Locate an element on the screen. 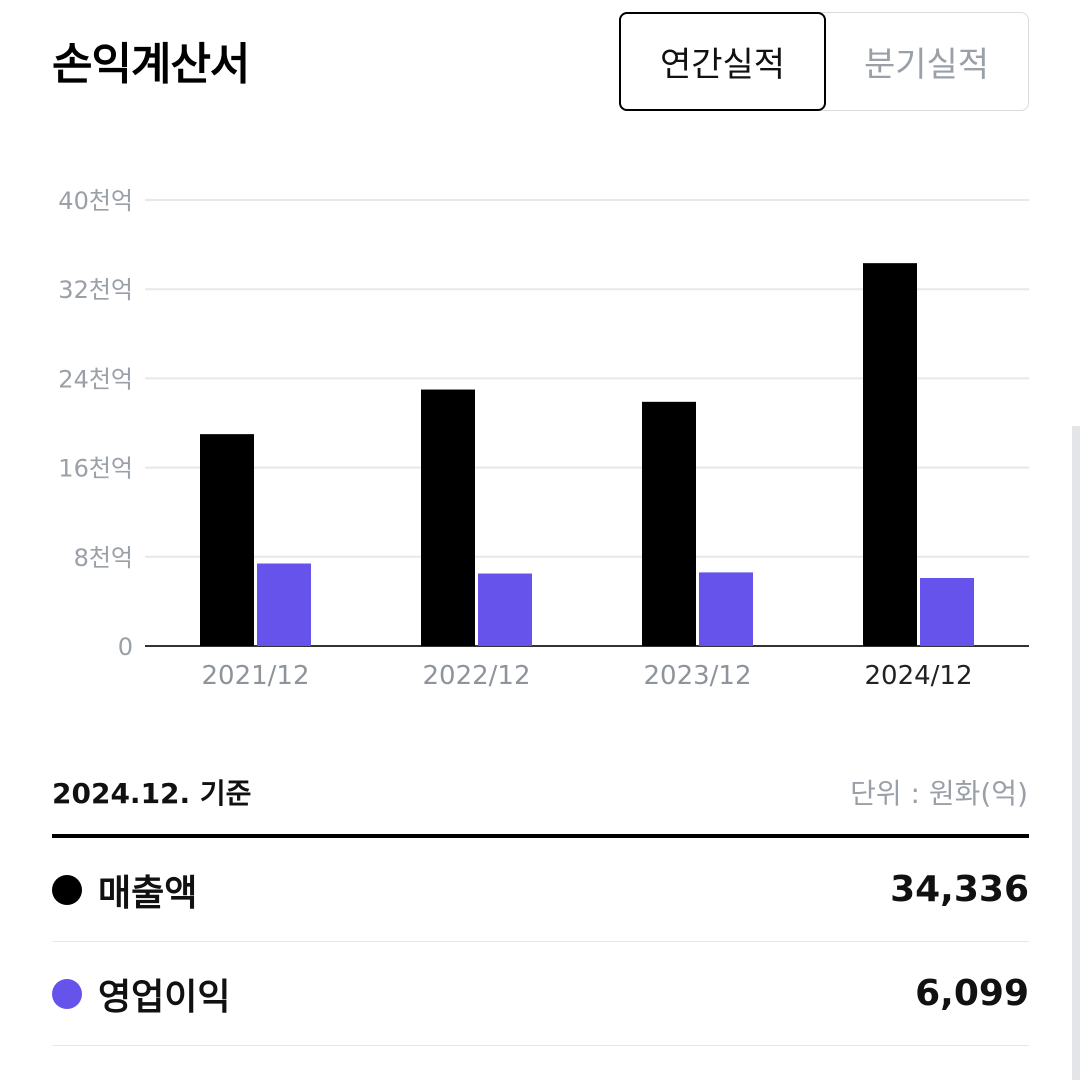 This screenshot has width=1080, height=1080. unit-label: 단위 : 원화(억) is located at coordinates (939, 793).